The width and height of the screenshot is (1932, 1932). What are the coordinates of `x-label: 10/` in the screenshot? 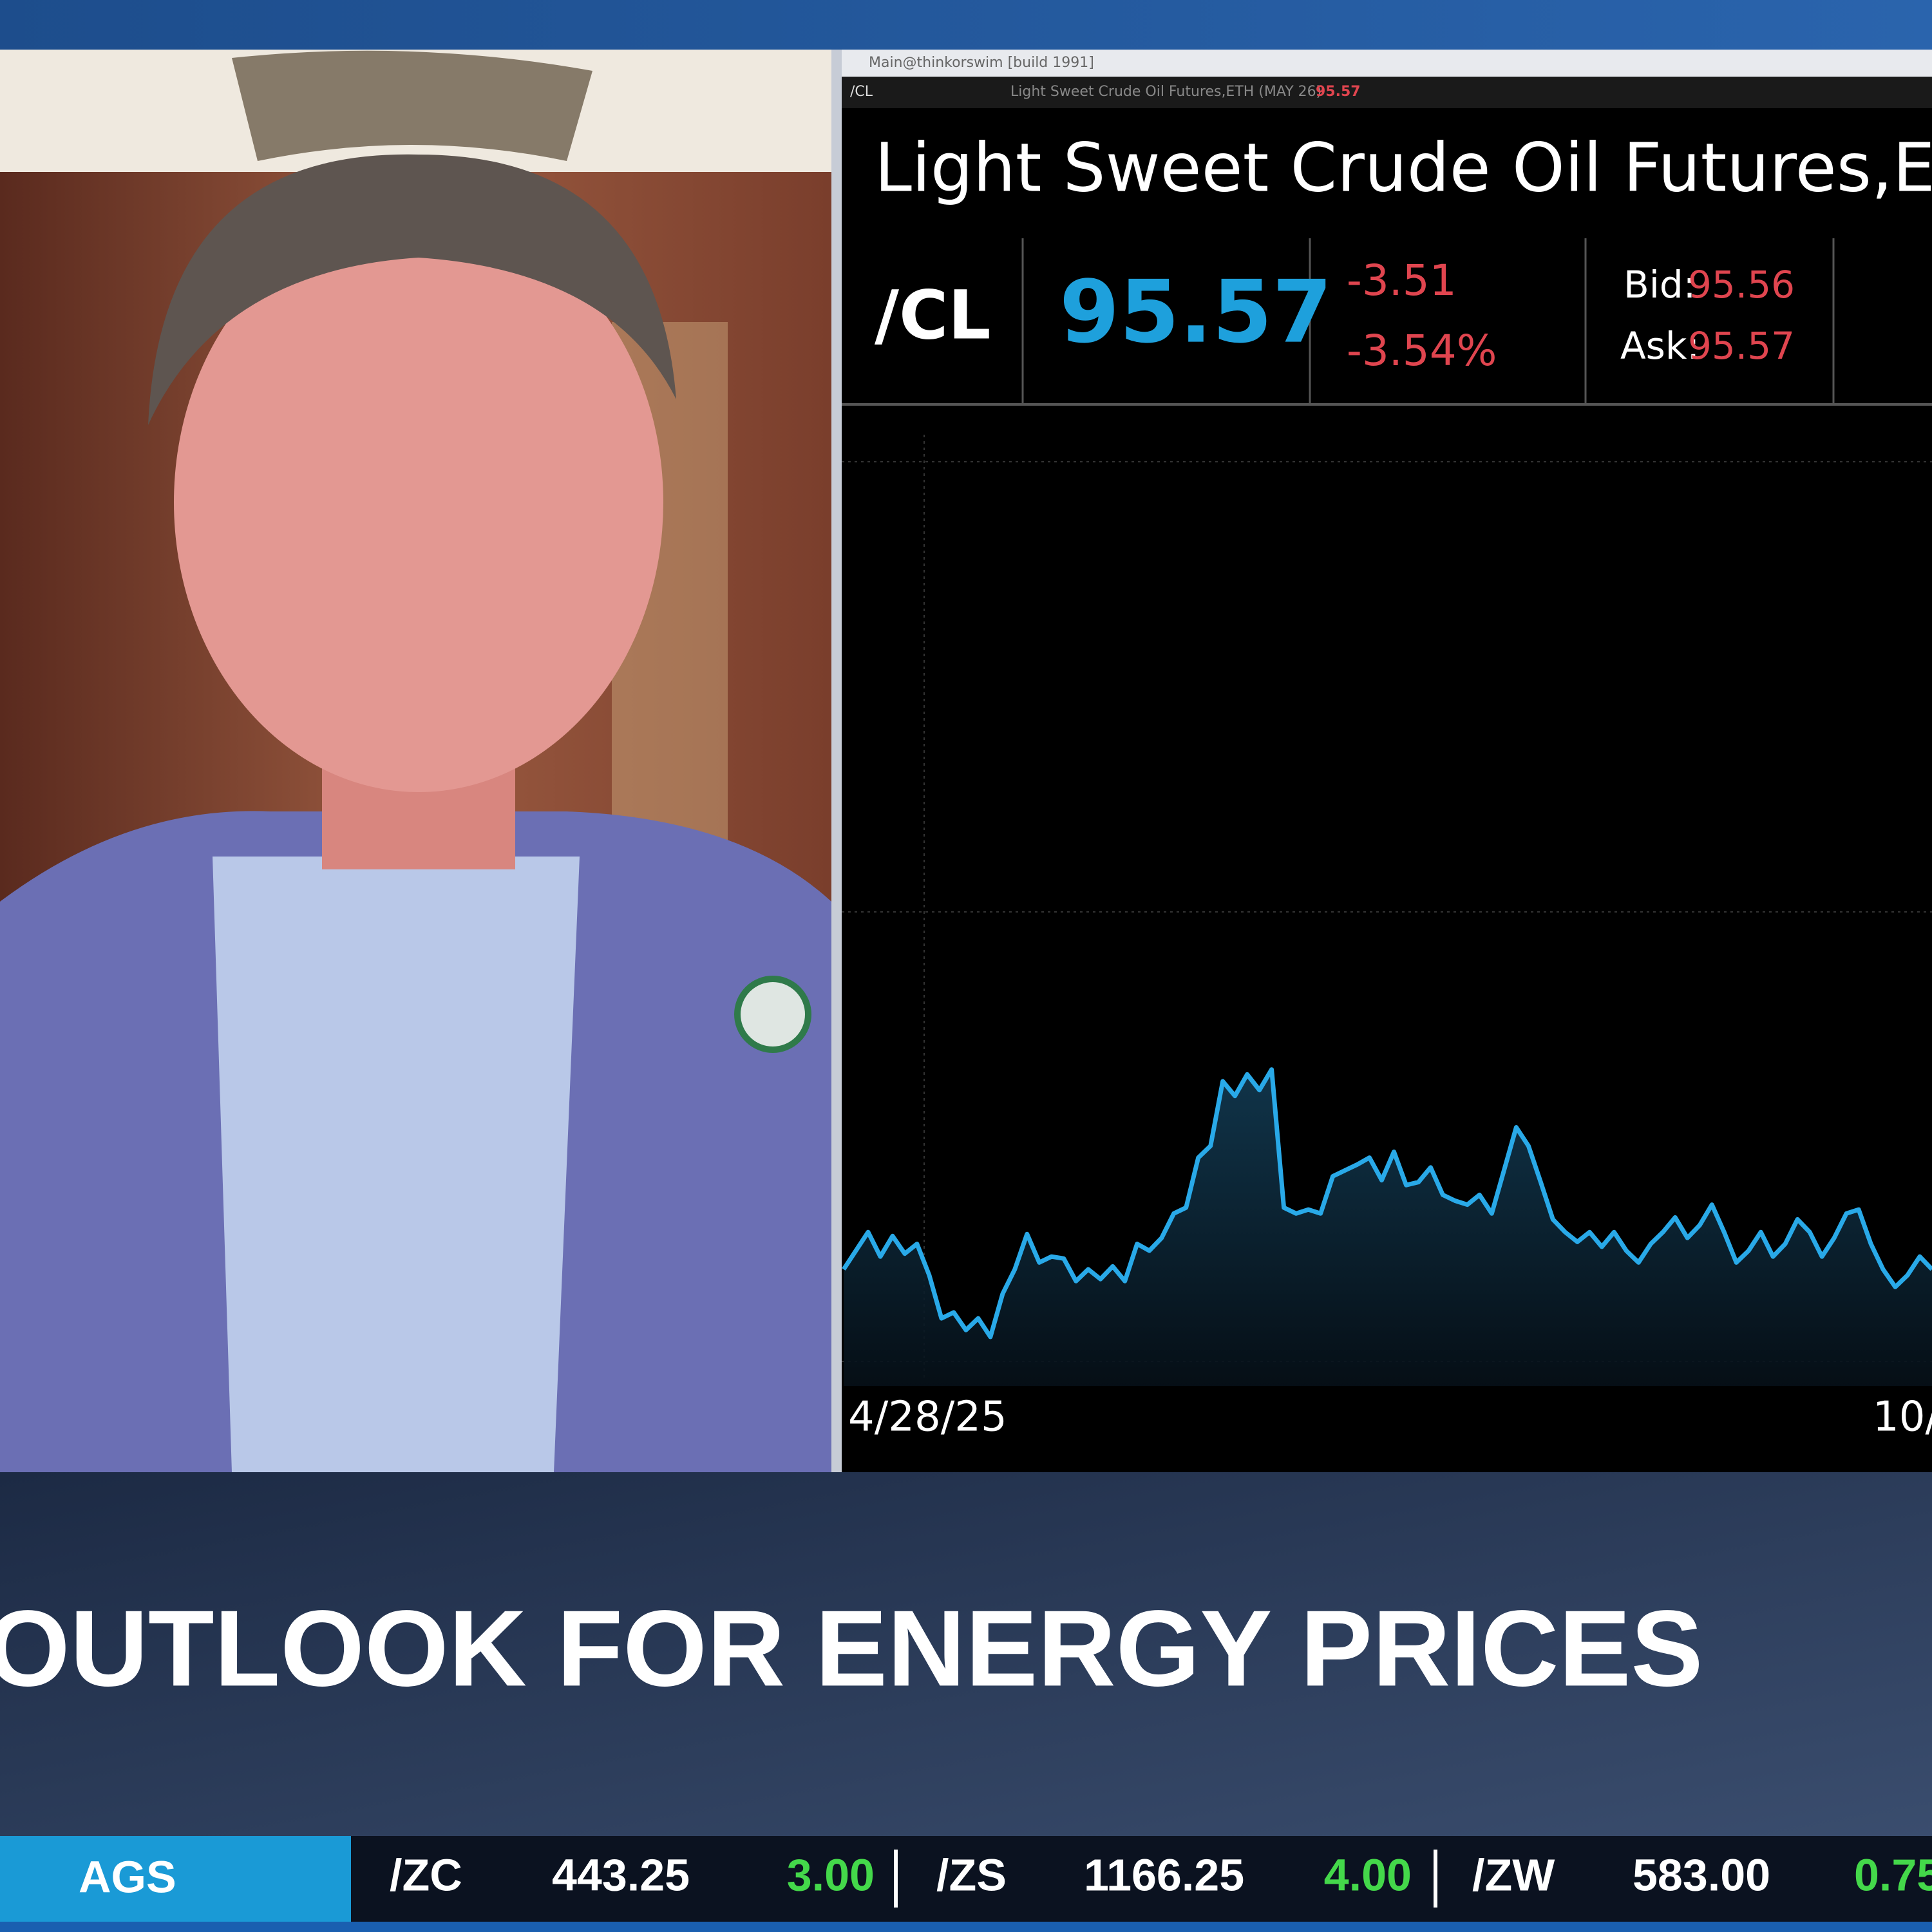 It's located at (1902, 1417).